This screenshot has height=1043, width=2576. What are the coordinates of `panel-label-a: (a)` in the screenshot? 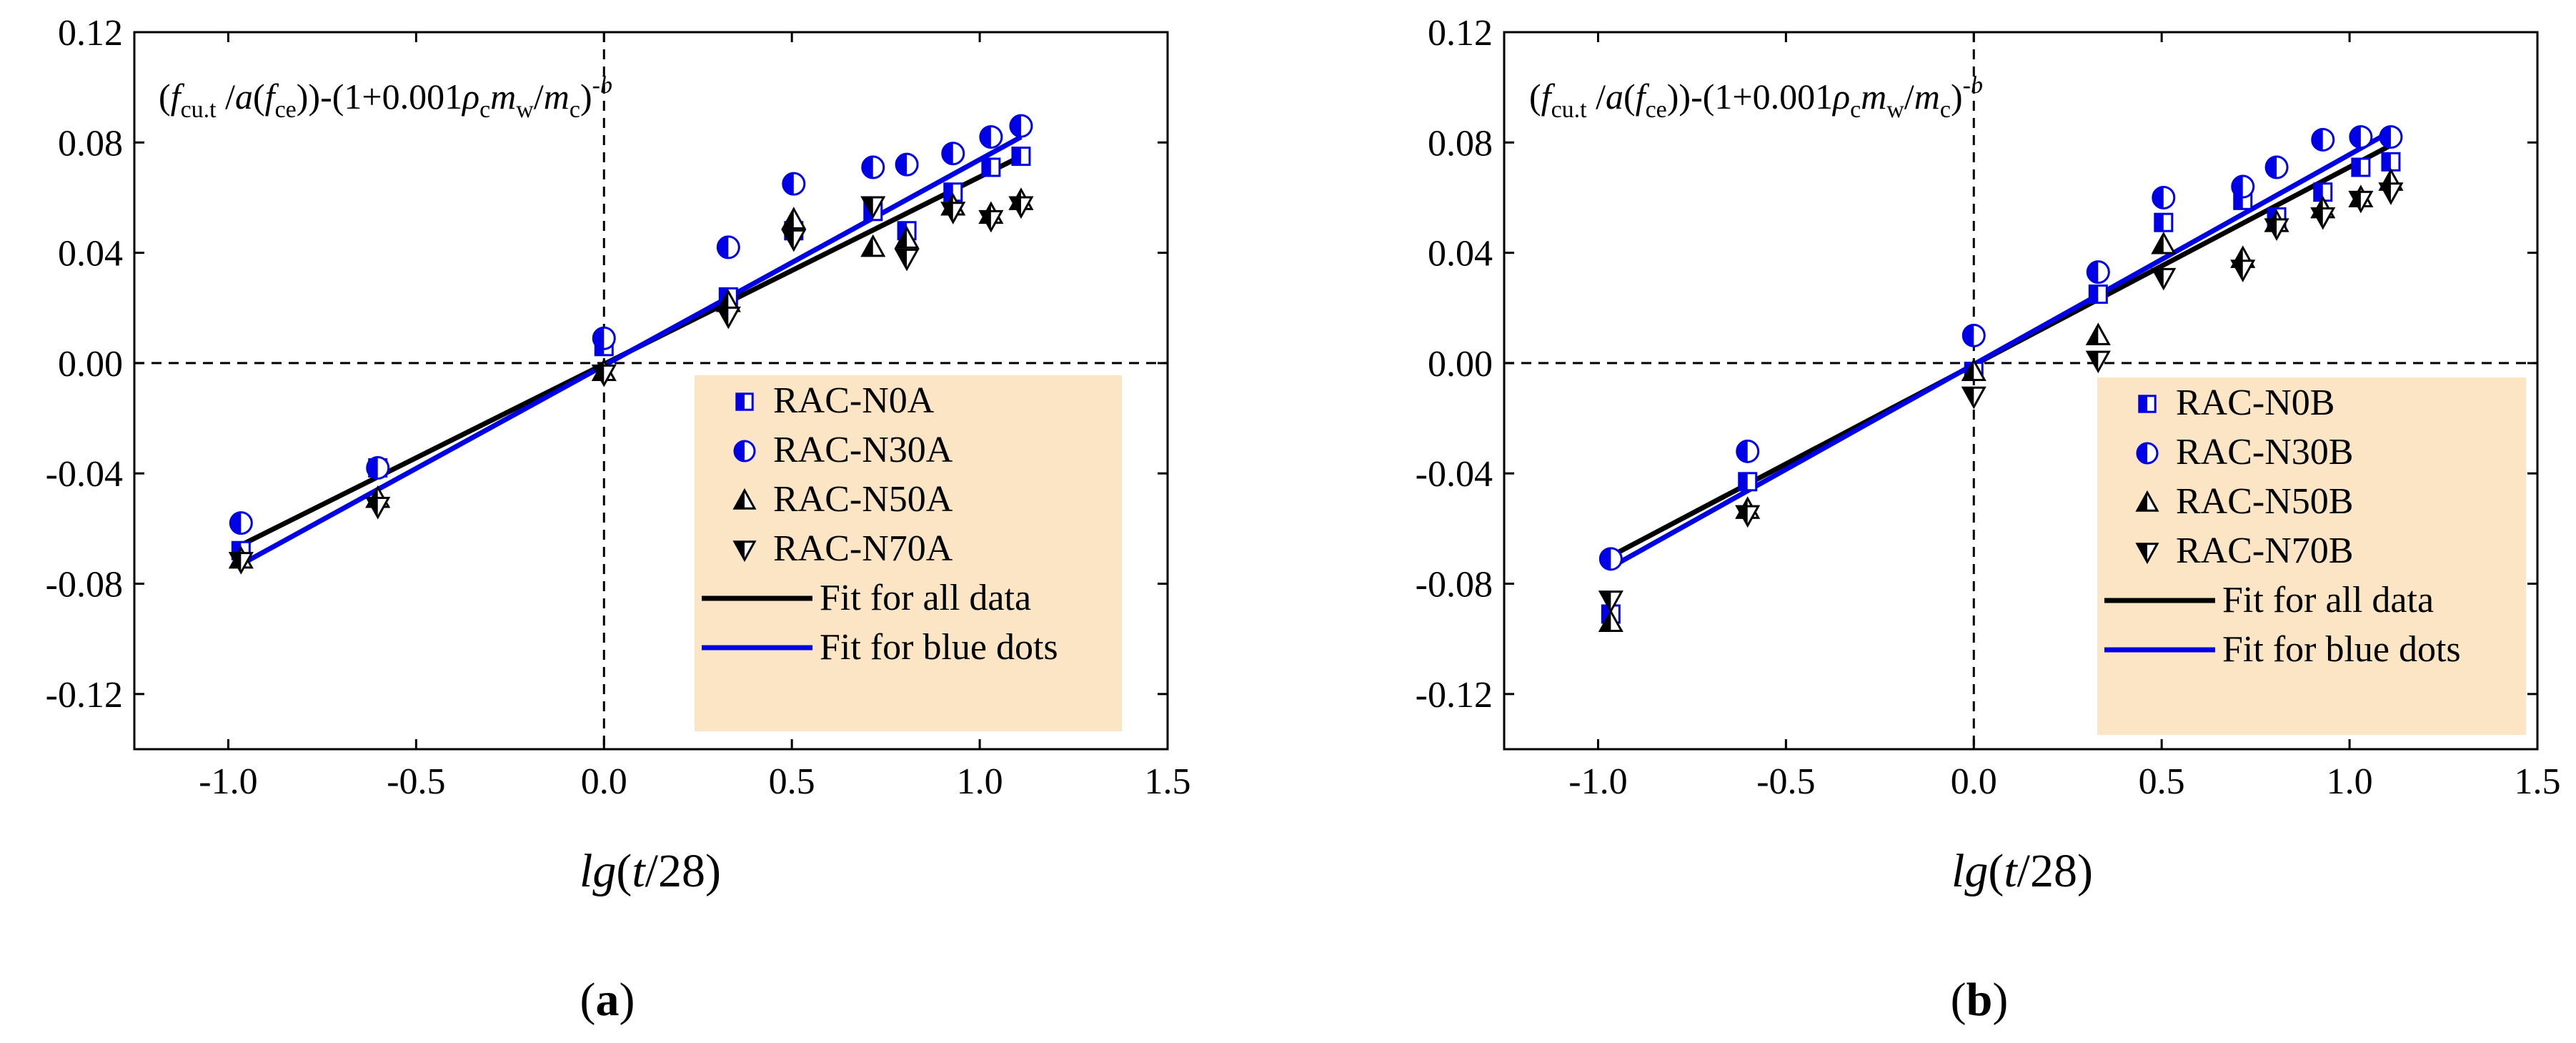 It's located at (607, 1000).